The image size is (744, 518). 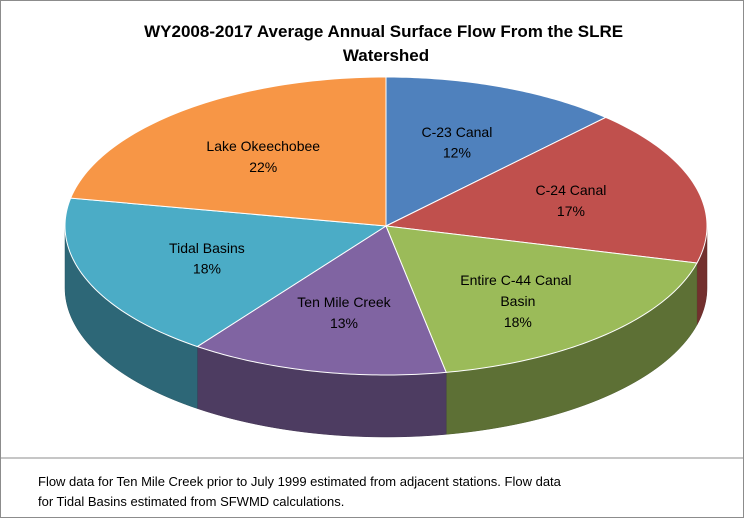 I want to click on slice-label: C-23 Canal, so click(x=456, y=132).